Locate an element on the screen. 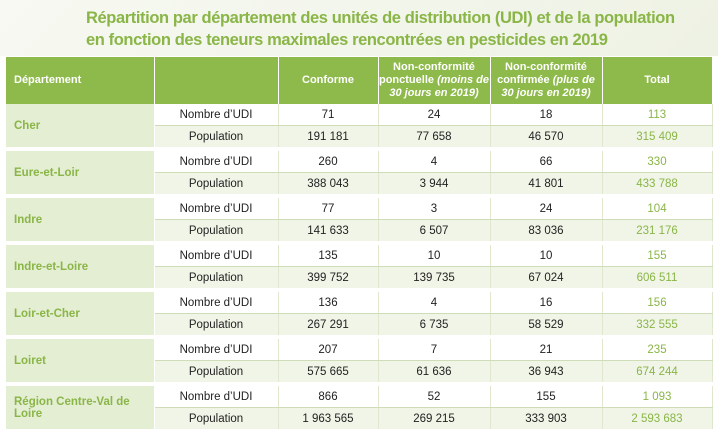  ponctuelle-cell: 52 is located at coordinates (434, 396).